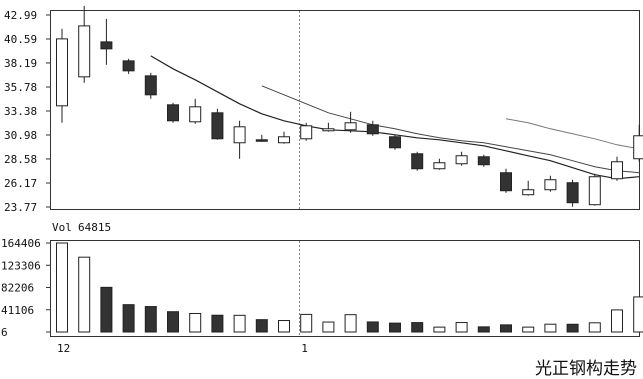 This screenshot has height=379, width=643. What do you see at coordinates (21, 265) in the screenshot?
I see `volume-tick-label: 123306` at bounding box center [21, 265].